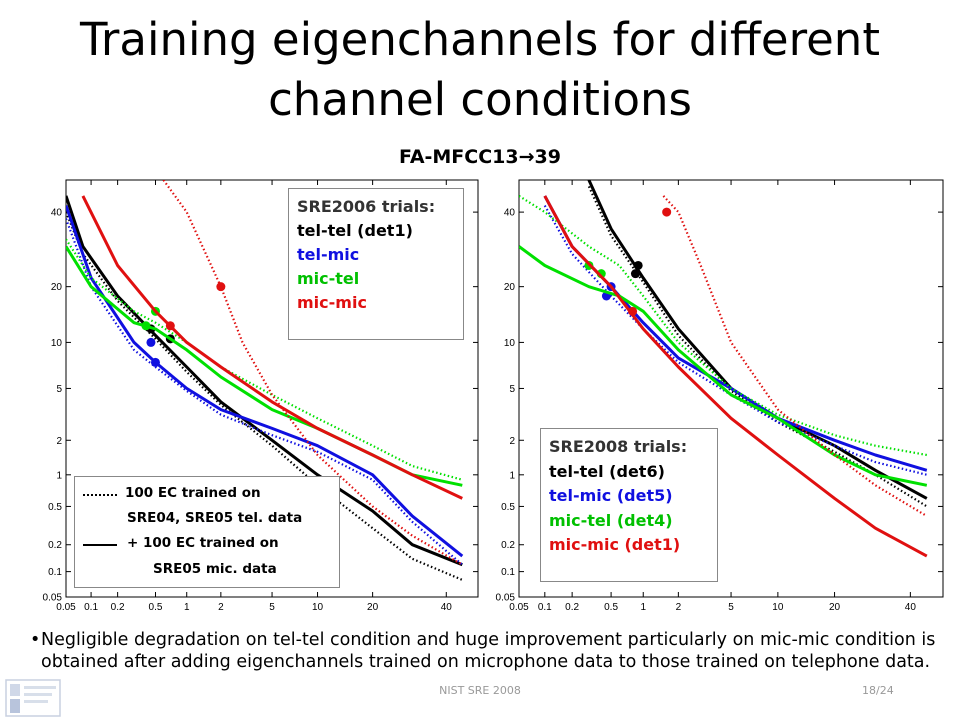 The width and height of the screenshot is (960, 720). Describe the element at coordinates (615, 544) in the screenshot. I see `legend-item-mic-mic: mic-mic (det1)` at that location.